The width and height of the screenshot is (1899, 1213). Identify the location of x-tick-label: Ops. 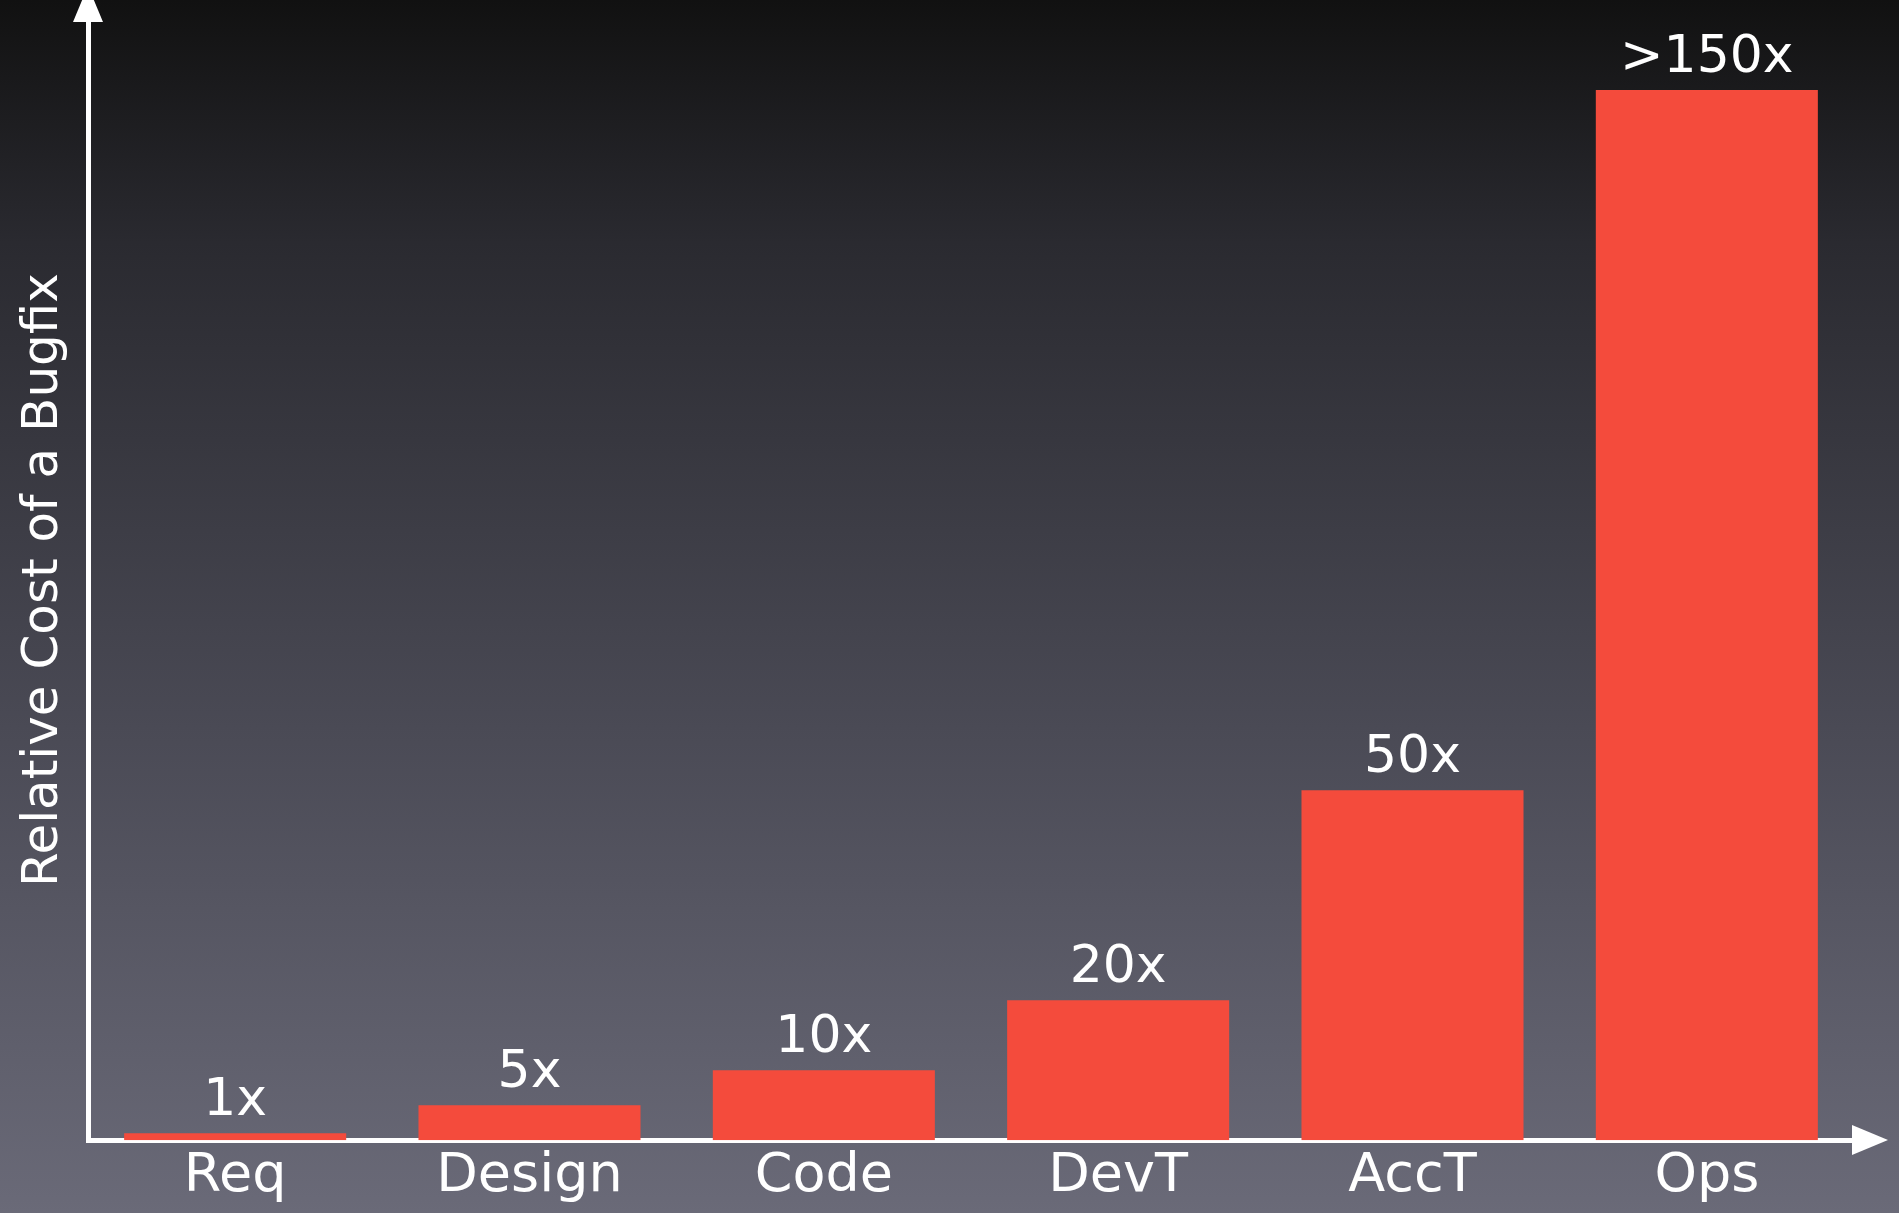
(1707, 1172).